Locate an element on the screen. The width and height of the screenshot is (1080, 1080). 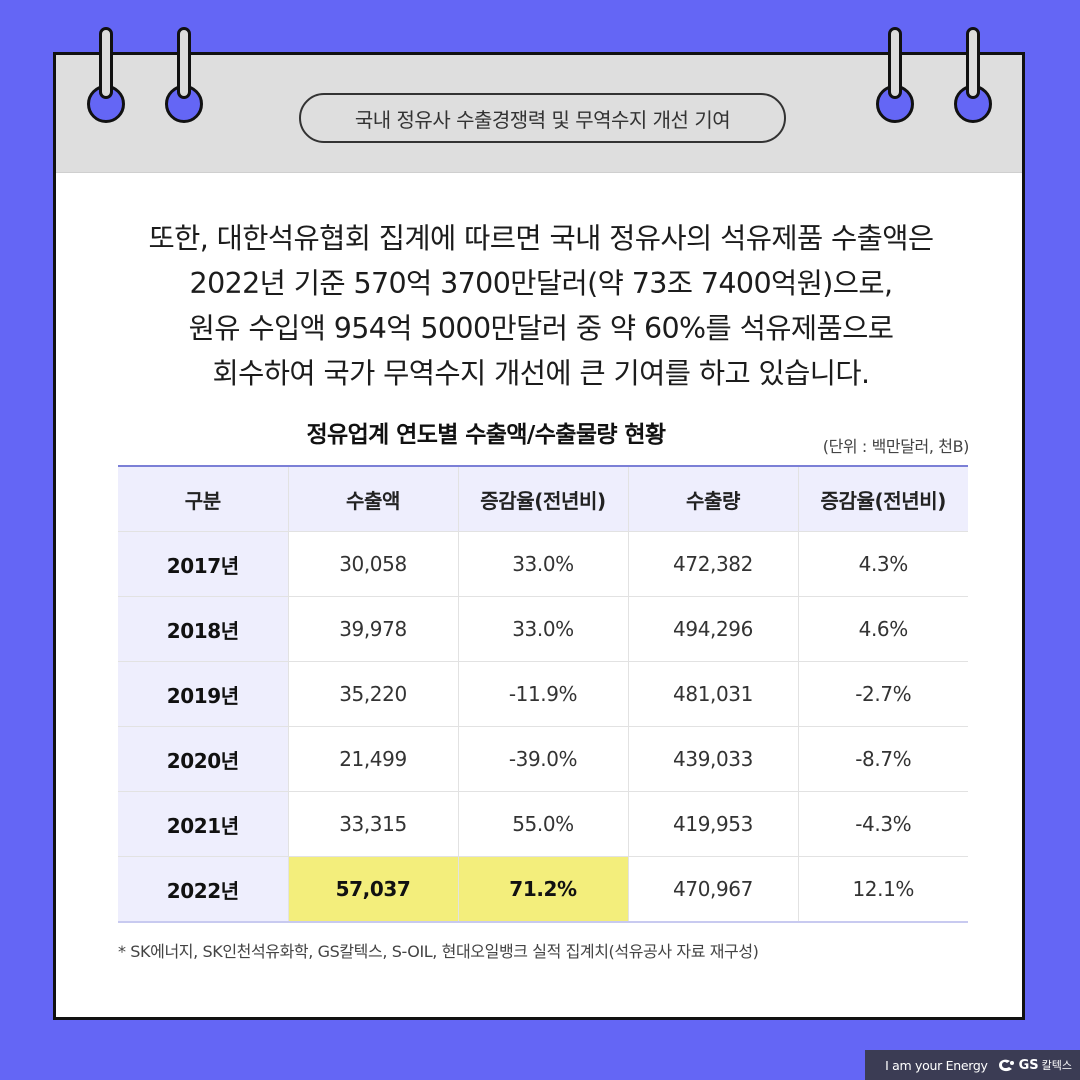
cell-volume-change: 4.6% is located at coordinates (882, 629).